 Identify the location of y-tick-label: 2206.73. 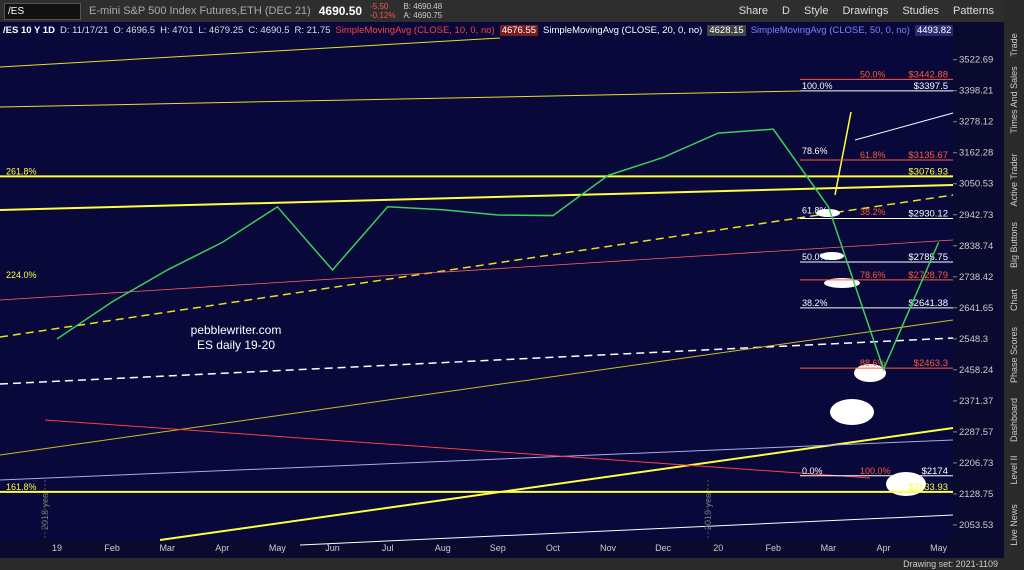
(976, 463).